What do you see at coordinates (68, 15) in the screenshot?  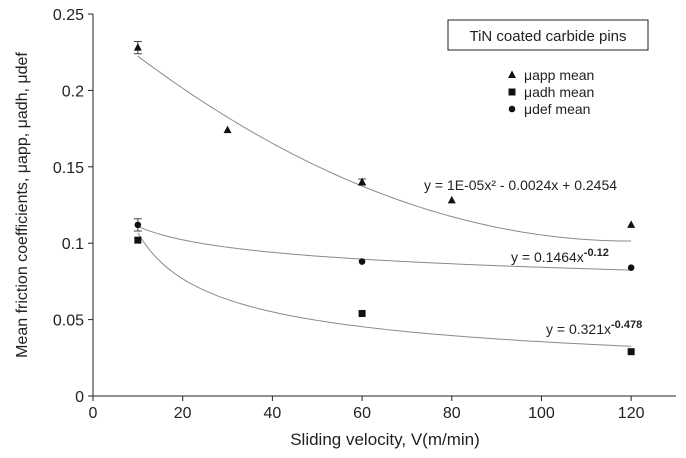 I see `y-tick-label: 0.25` at bounding box center [68, 15].